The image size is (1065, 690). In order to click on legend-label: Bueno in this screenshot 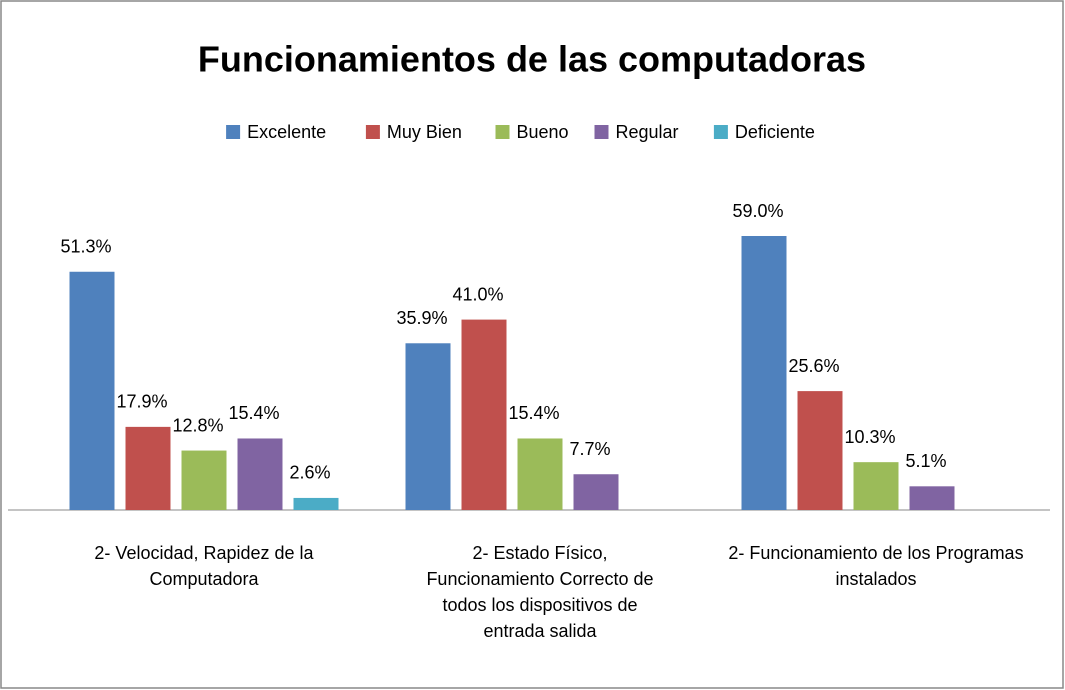, I will do `click(543, 132)`.